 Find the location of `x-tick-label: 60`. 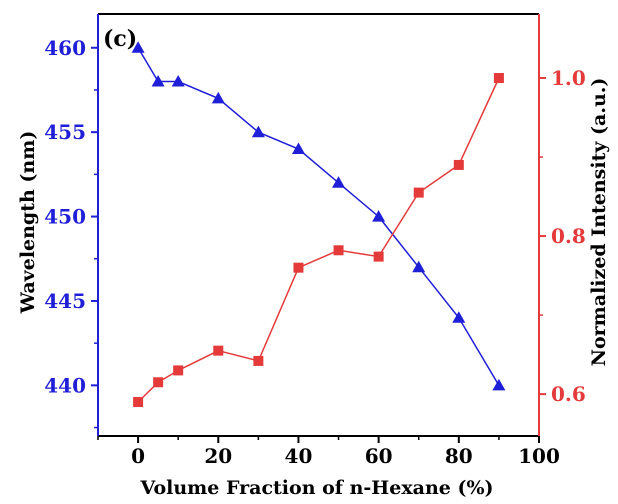

x-tick-label: 60 is located at coordinates (379, 456).